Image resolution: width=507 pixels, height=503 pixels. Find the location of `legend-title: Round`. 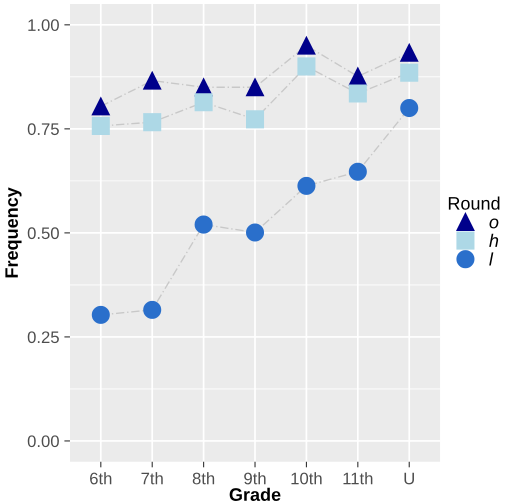

legend-title: Round is located at coordinates (474, 203).